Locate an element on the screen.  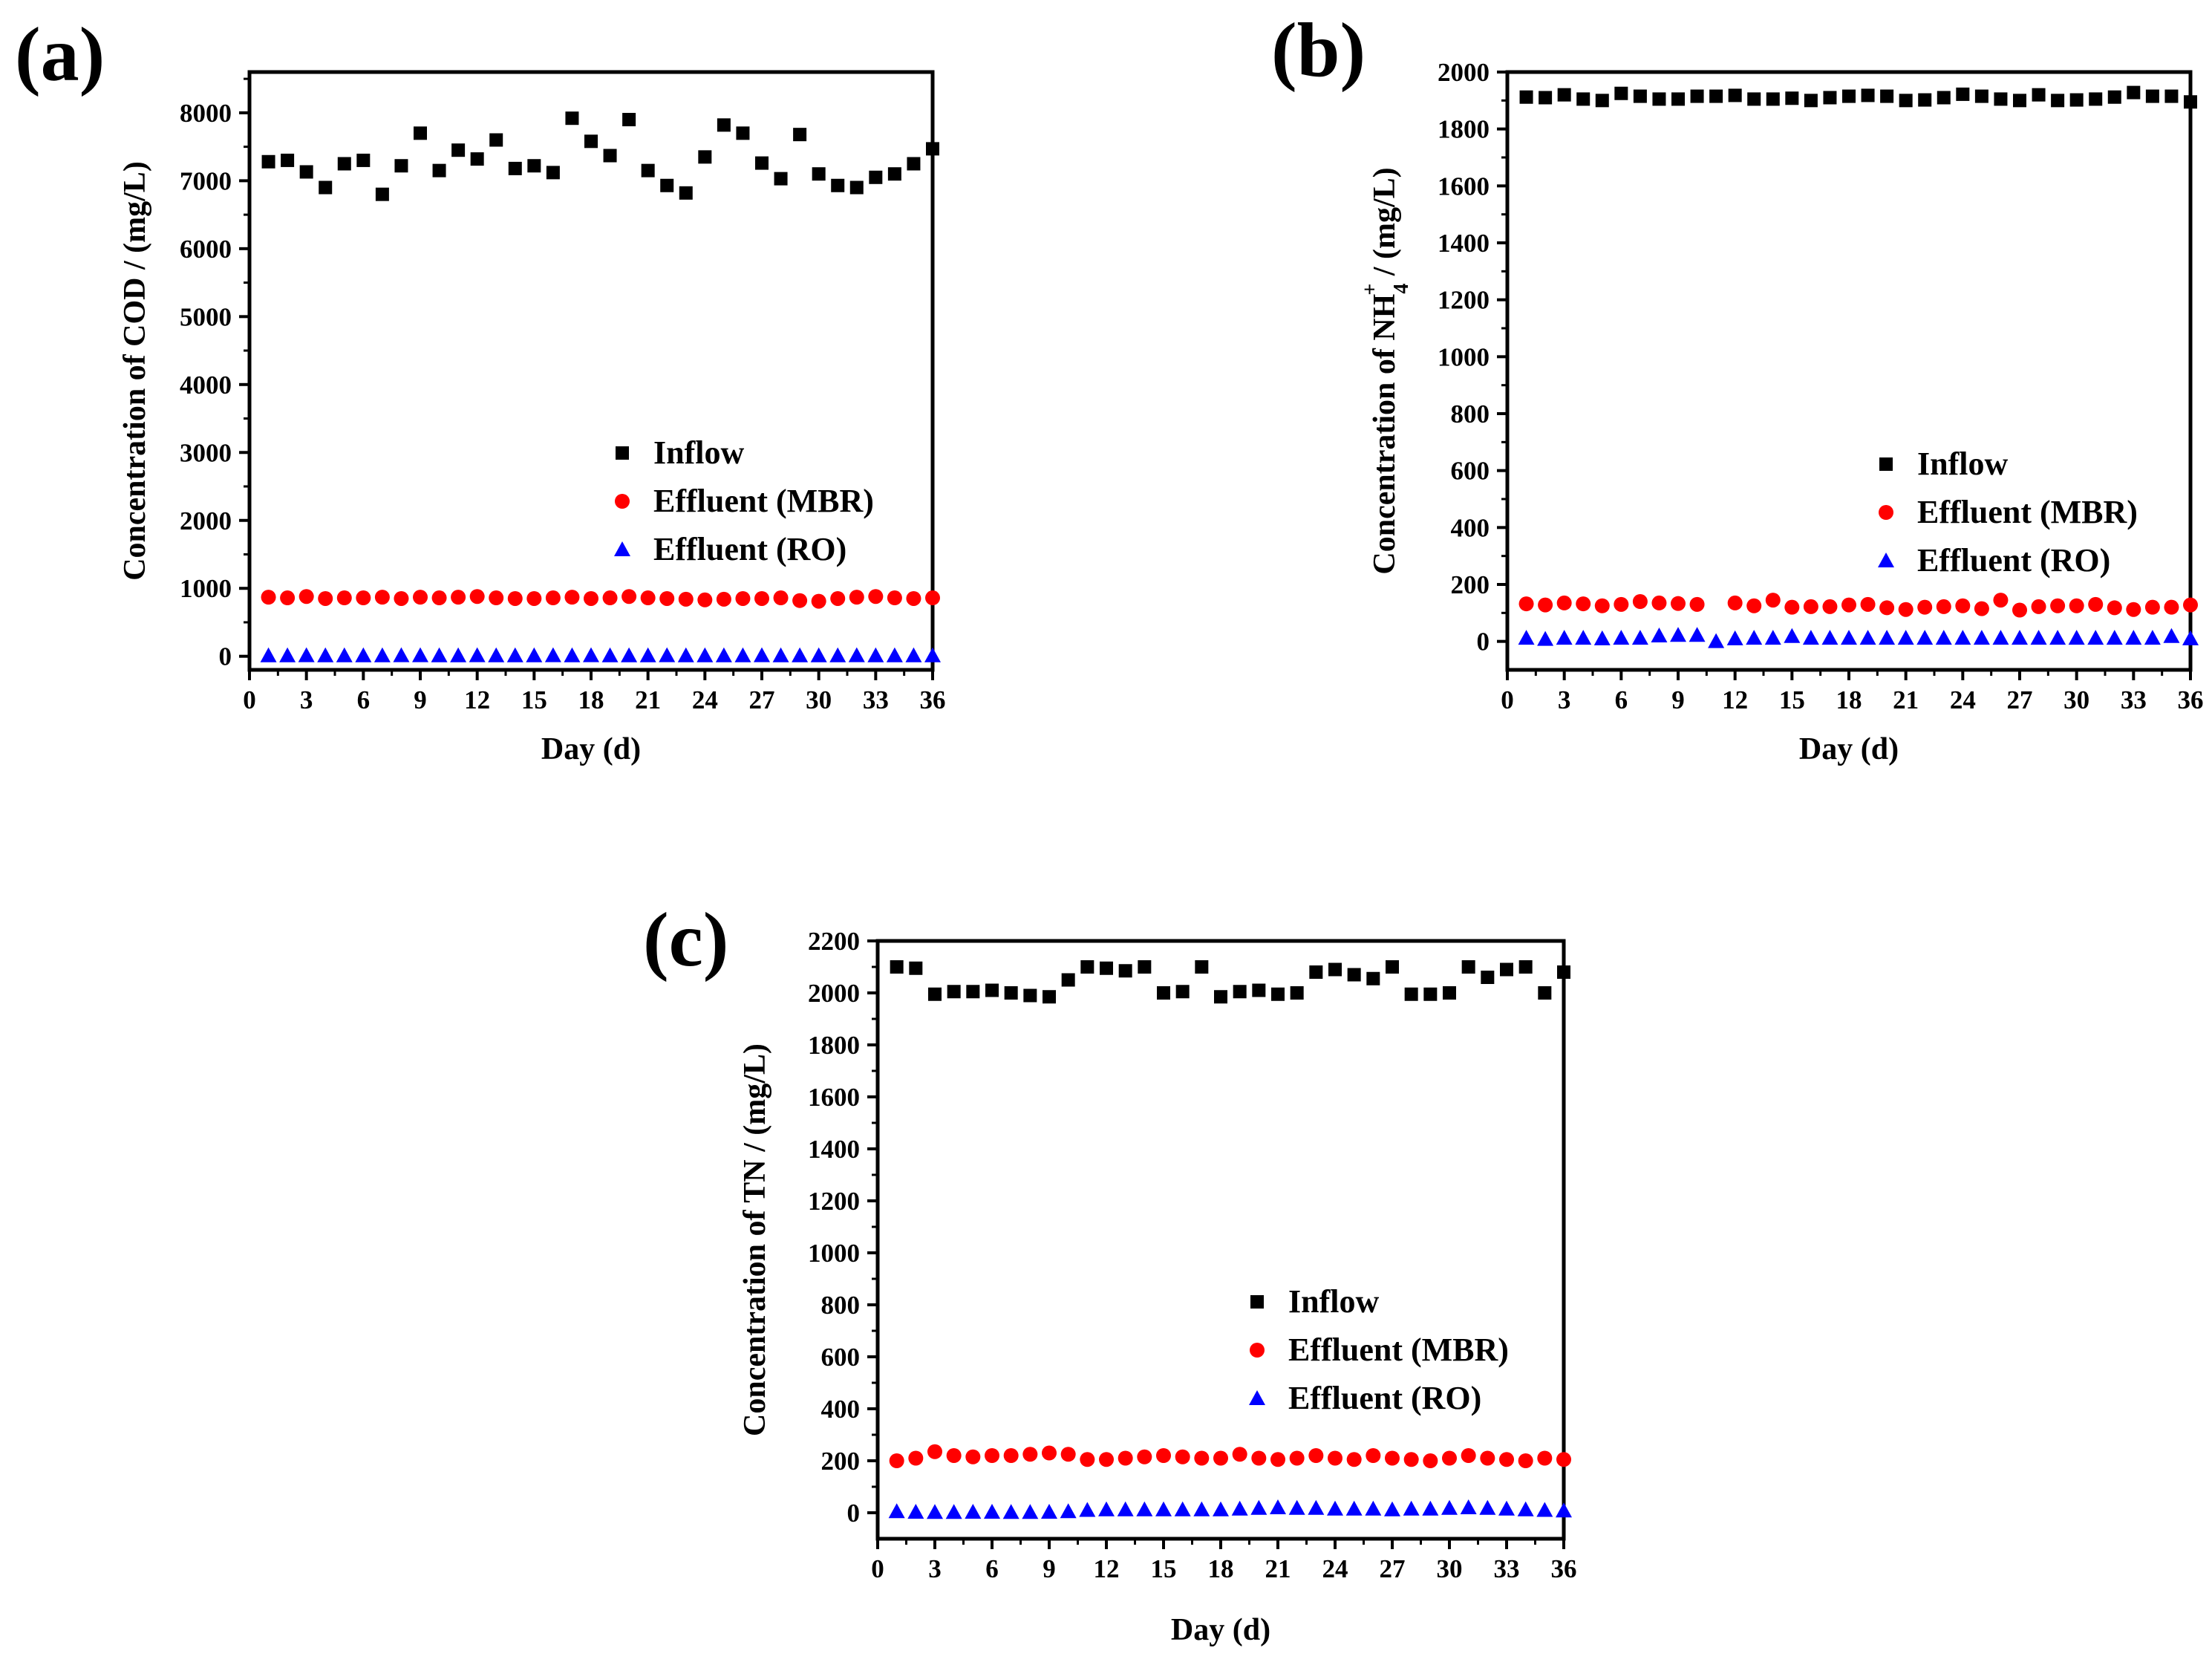
x-tick-label: 27 is located at coordinates (762, 699).